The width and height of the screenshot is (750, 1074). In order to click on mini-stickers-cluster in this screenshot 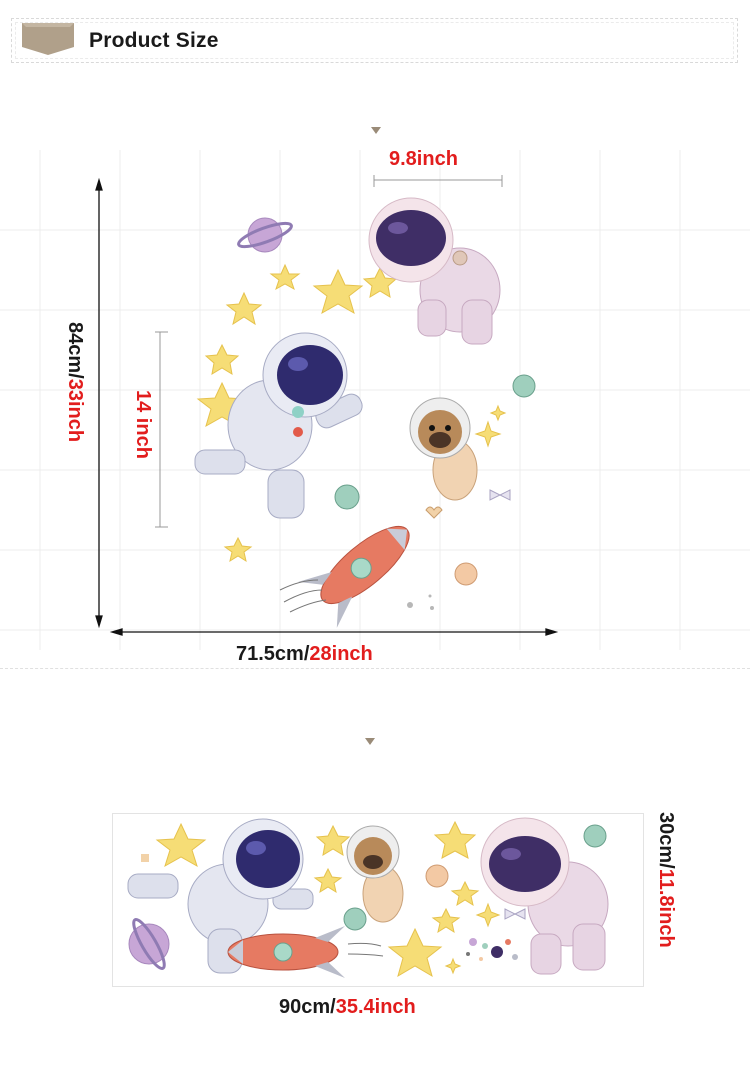, I will do `click(492, 949)`.